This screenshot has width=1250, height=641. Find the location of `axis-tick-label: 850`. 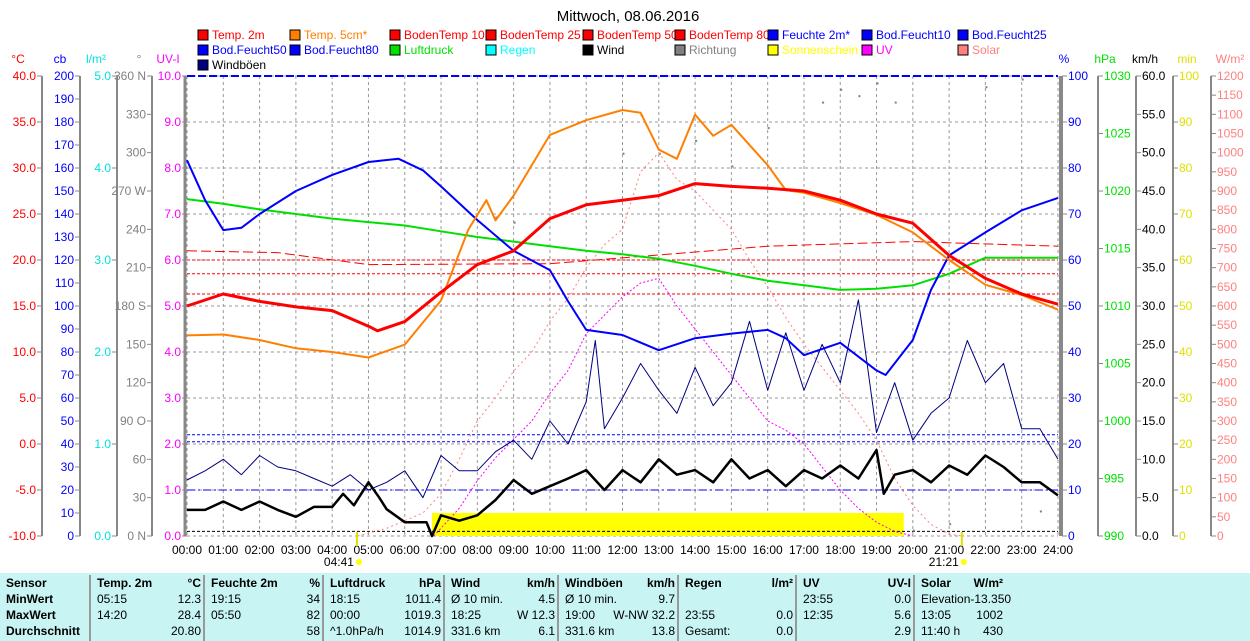

axis-tick-label: 850 is located at coordinates (1227, 210).